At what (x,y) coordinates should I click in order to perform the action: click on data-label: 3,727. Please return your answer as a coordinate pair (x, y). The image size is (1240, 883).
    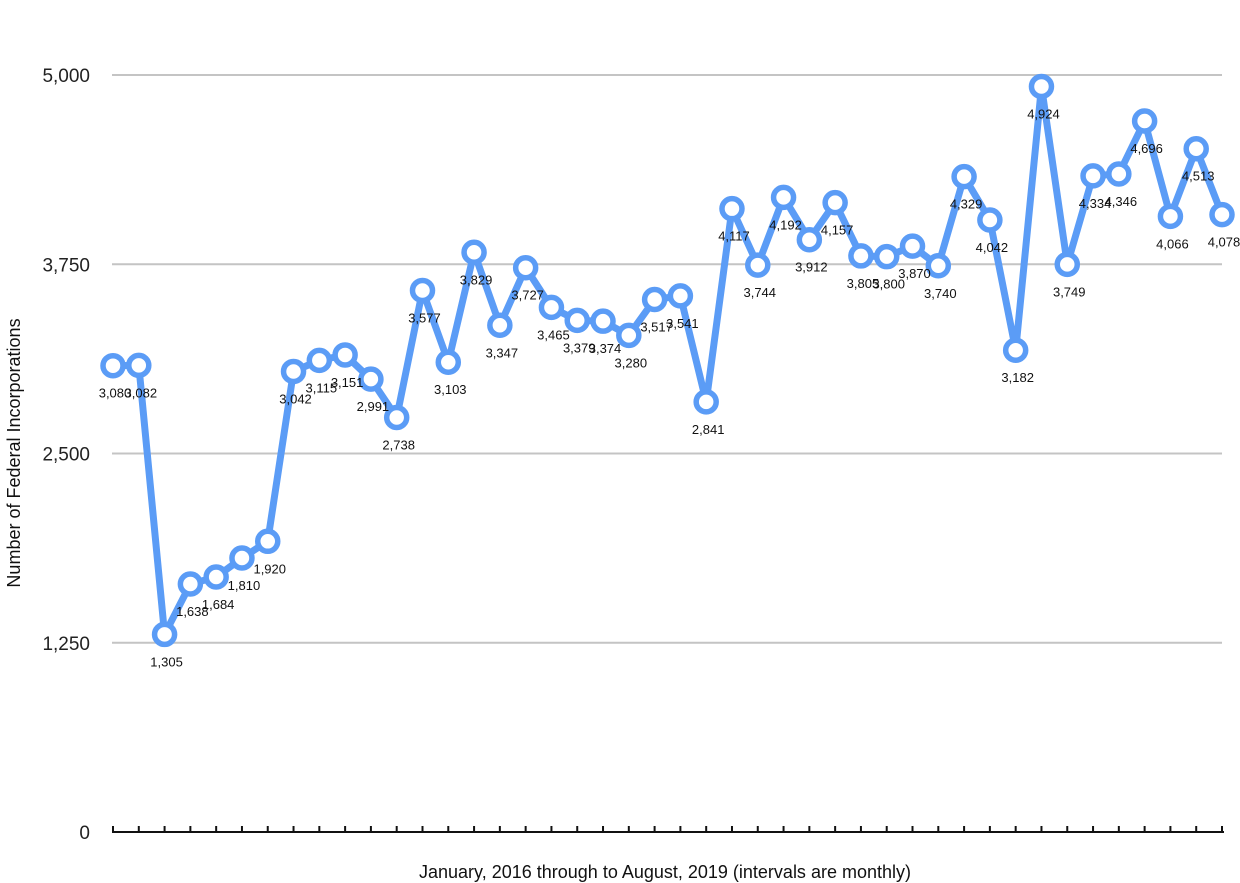
    Looking at the image, I should click on (527, 295).